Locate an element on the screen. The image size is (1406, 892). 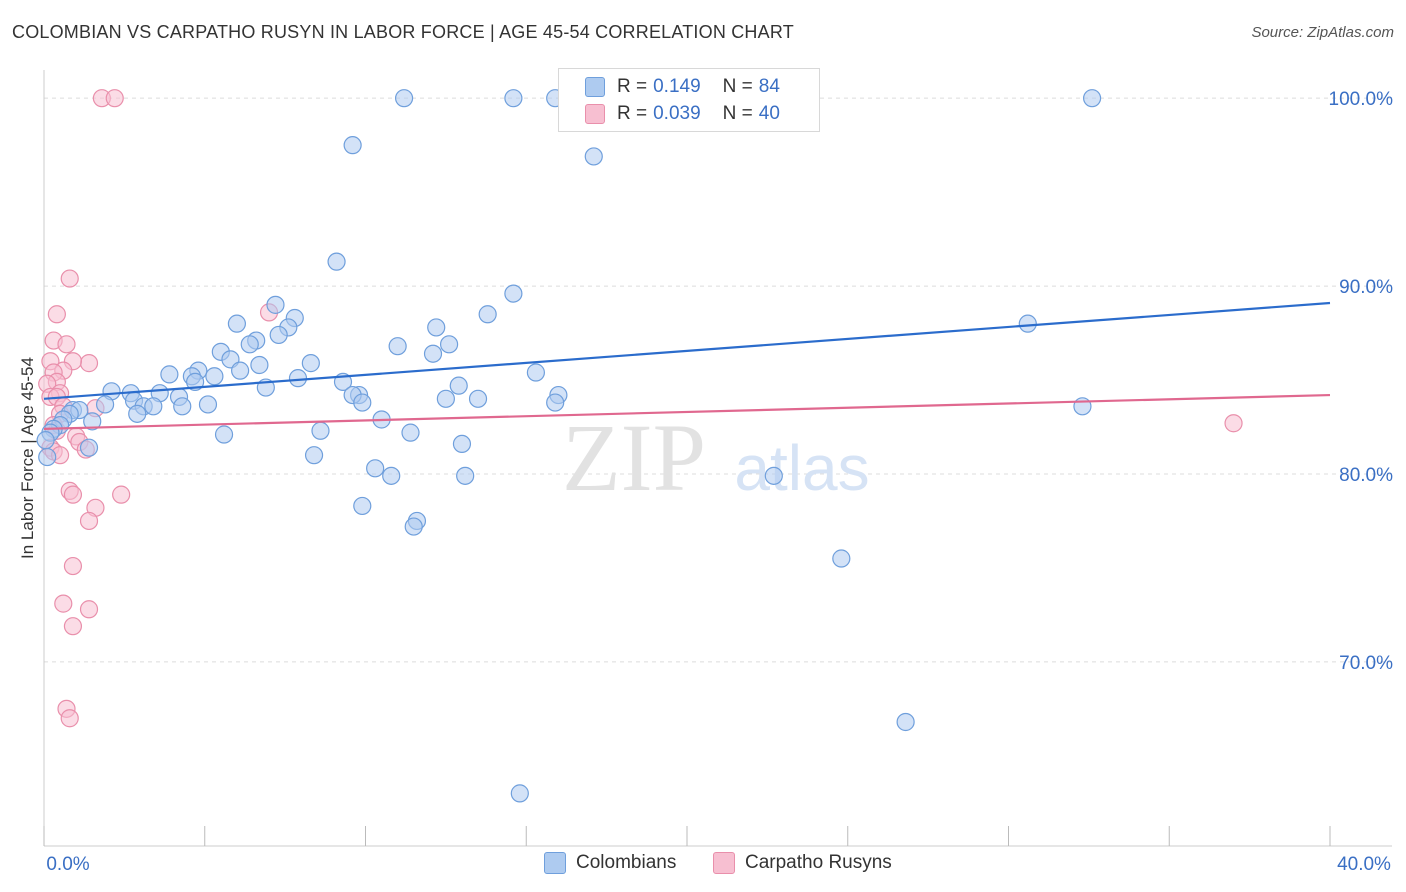
trend-lines is located at coordinates (687, 365).